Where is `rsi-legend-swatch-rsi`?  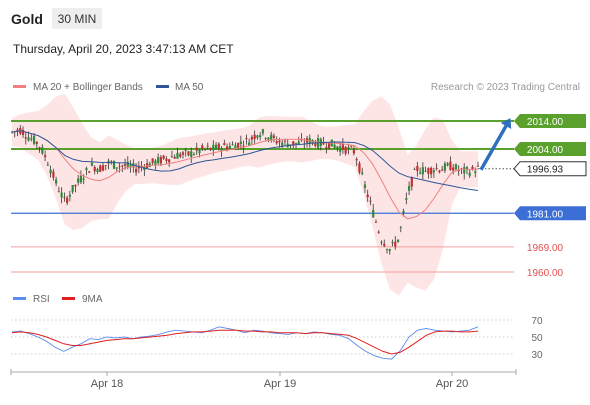 rsi-legend-swatch-rsi is located at coordinates (19, 298).